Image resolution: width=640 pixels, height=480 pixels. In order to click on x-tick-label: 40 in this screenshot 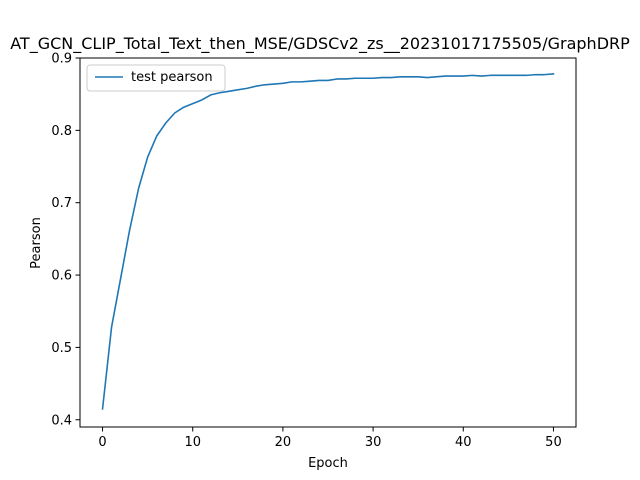, I will do `click(463, 442)`.